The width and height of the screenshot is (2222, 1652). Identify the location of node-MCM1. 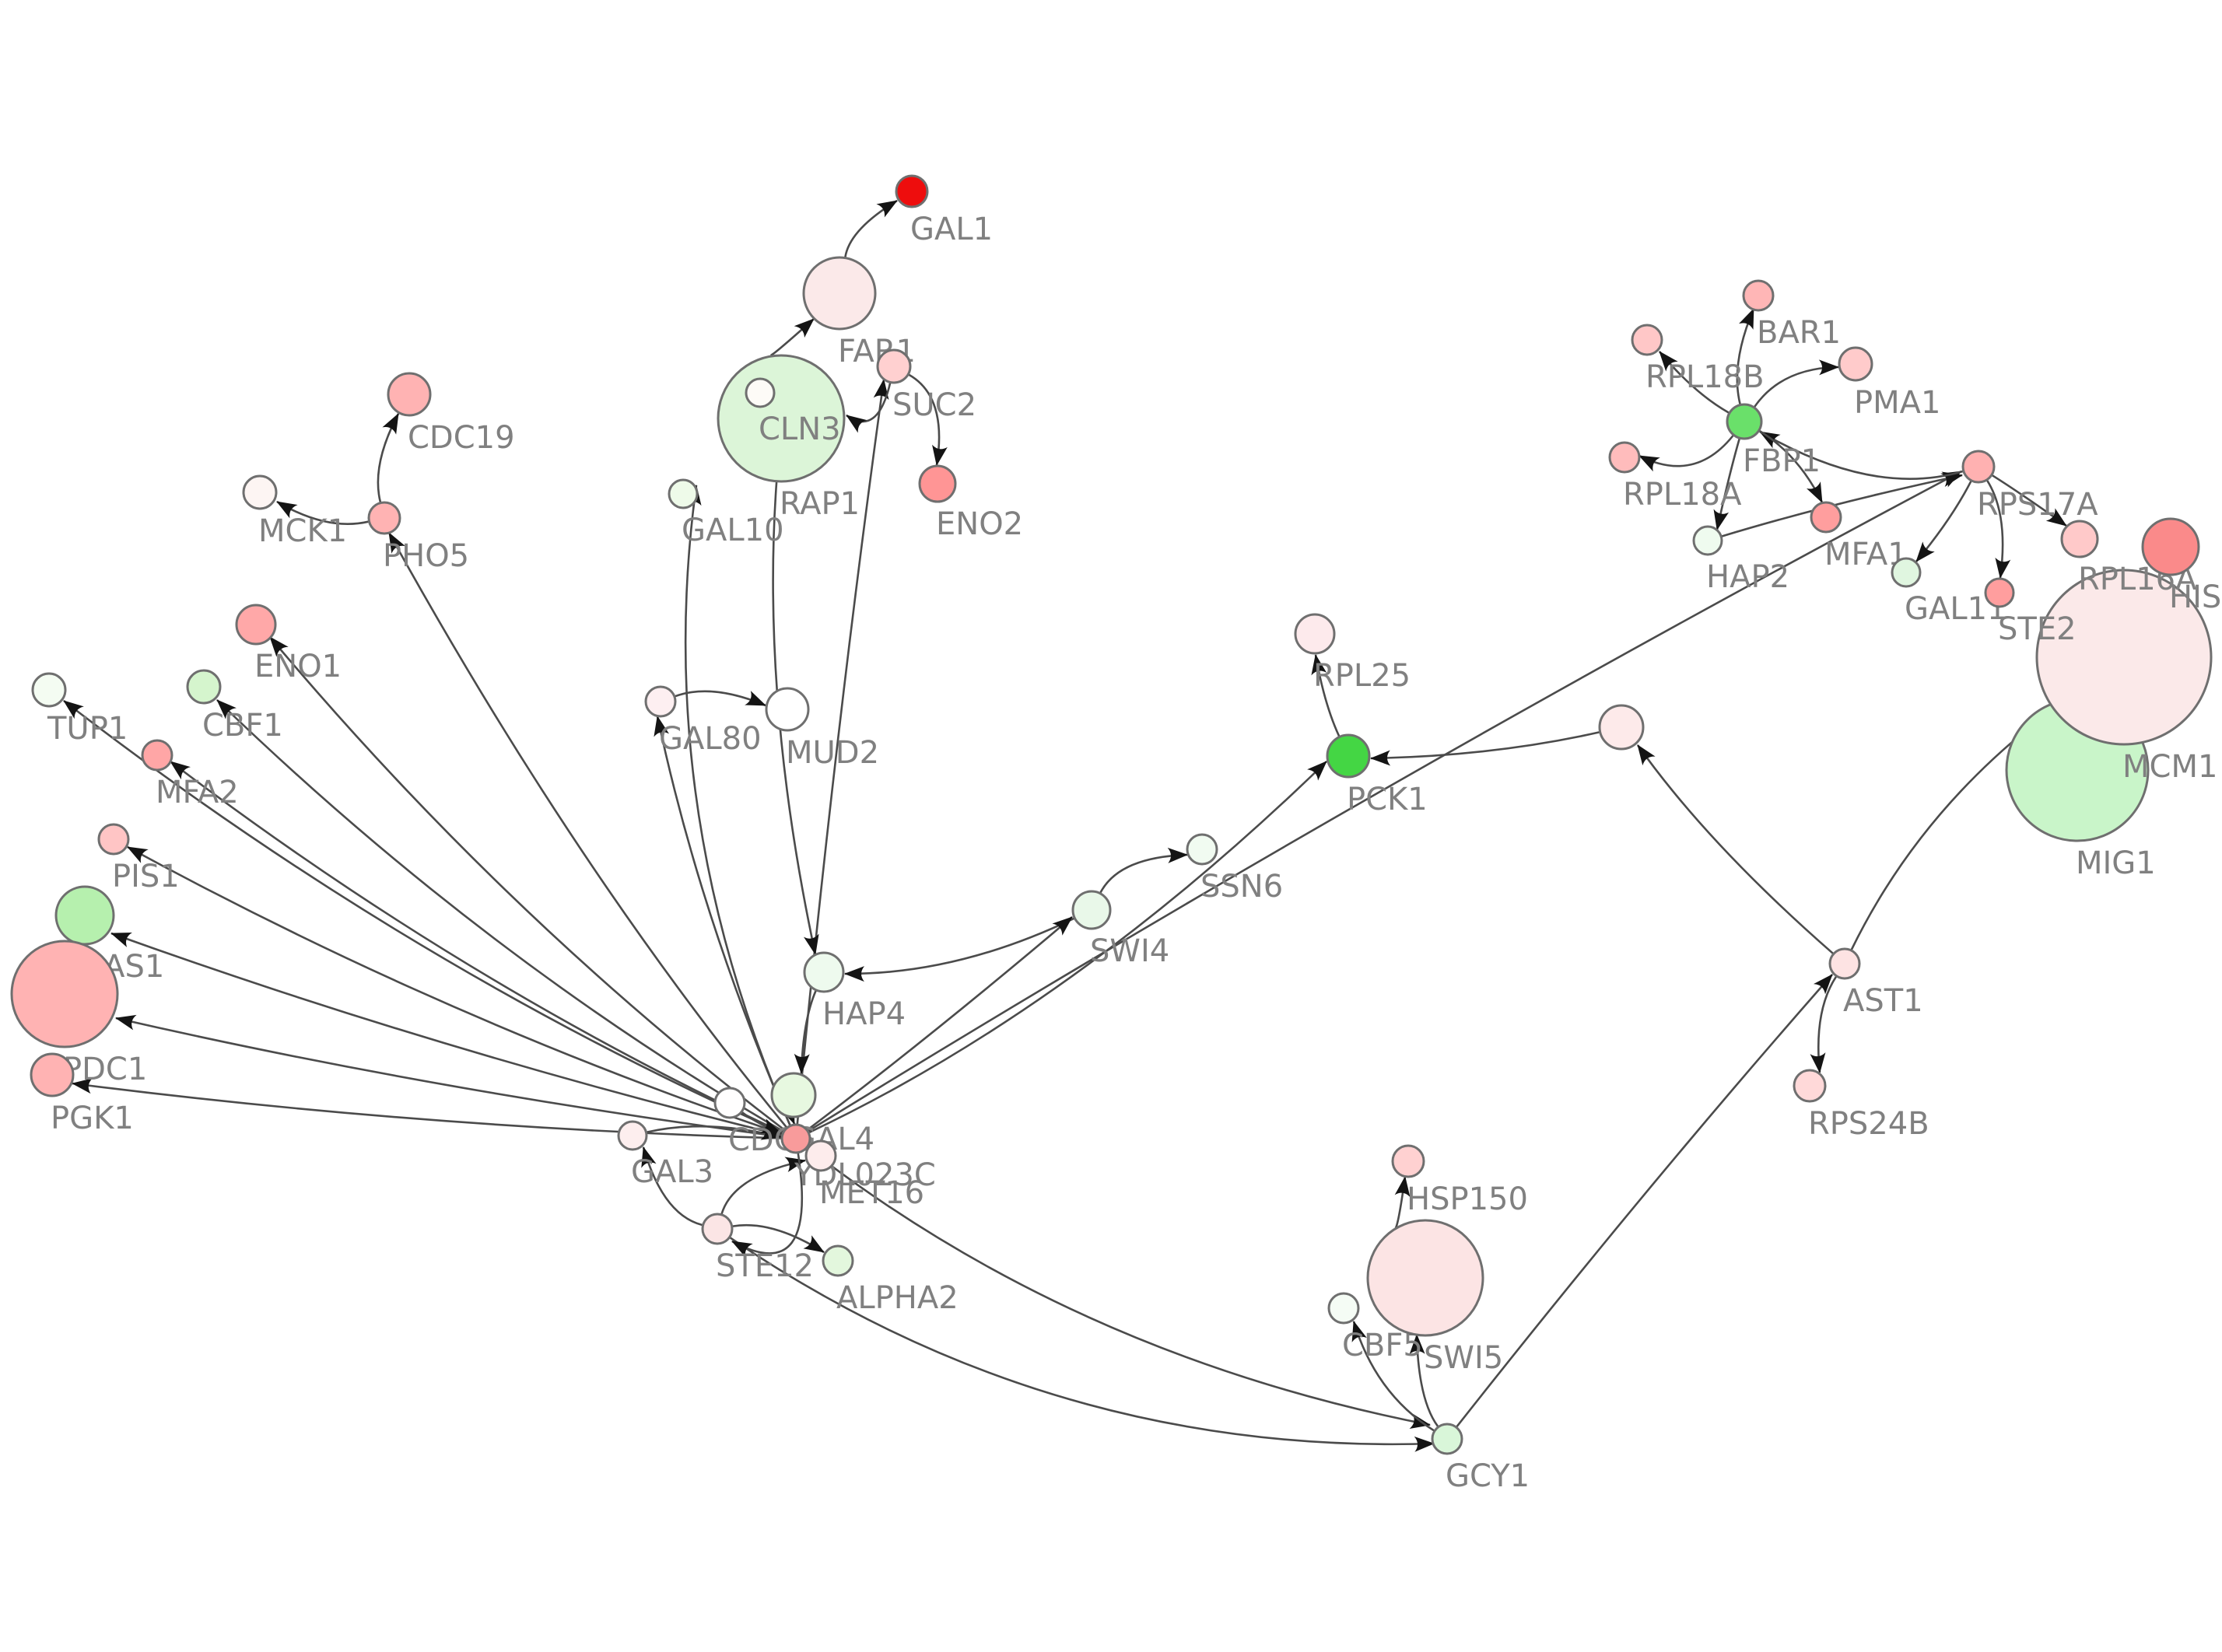
(2124, 657).